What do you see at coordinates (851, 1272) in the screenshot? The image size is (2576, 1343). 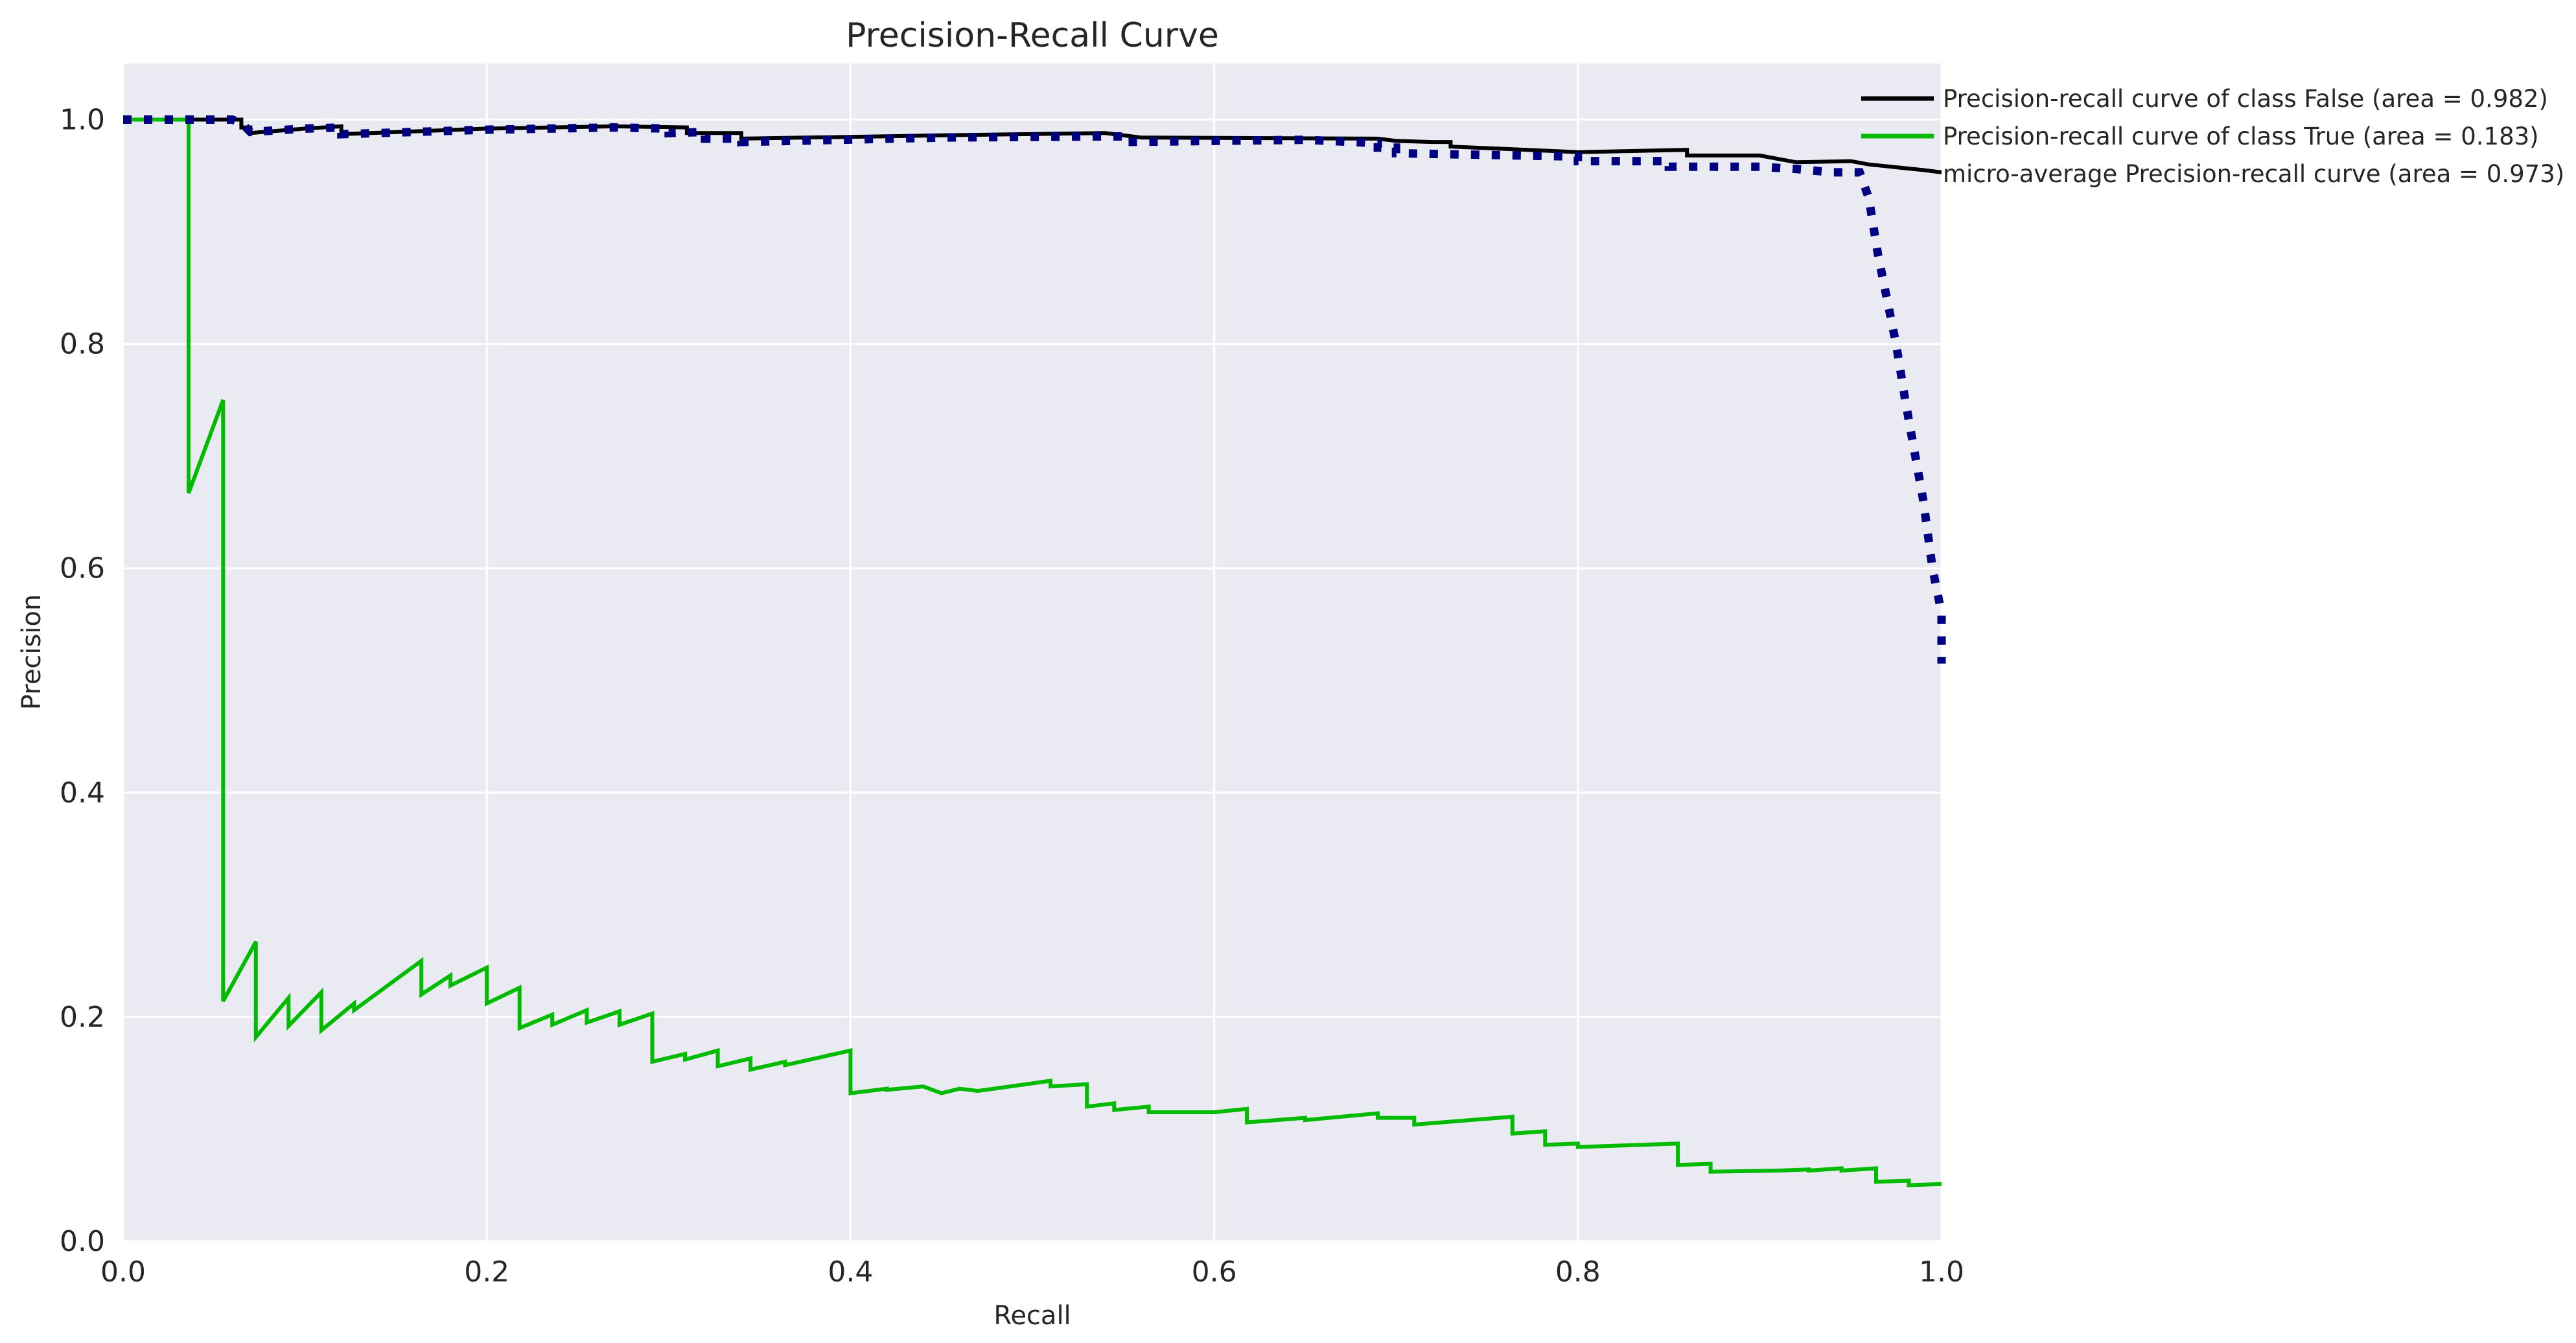 I see `x-tick-label: 0.4` at bounding box center [851, 1272].